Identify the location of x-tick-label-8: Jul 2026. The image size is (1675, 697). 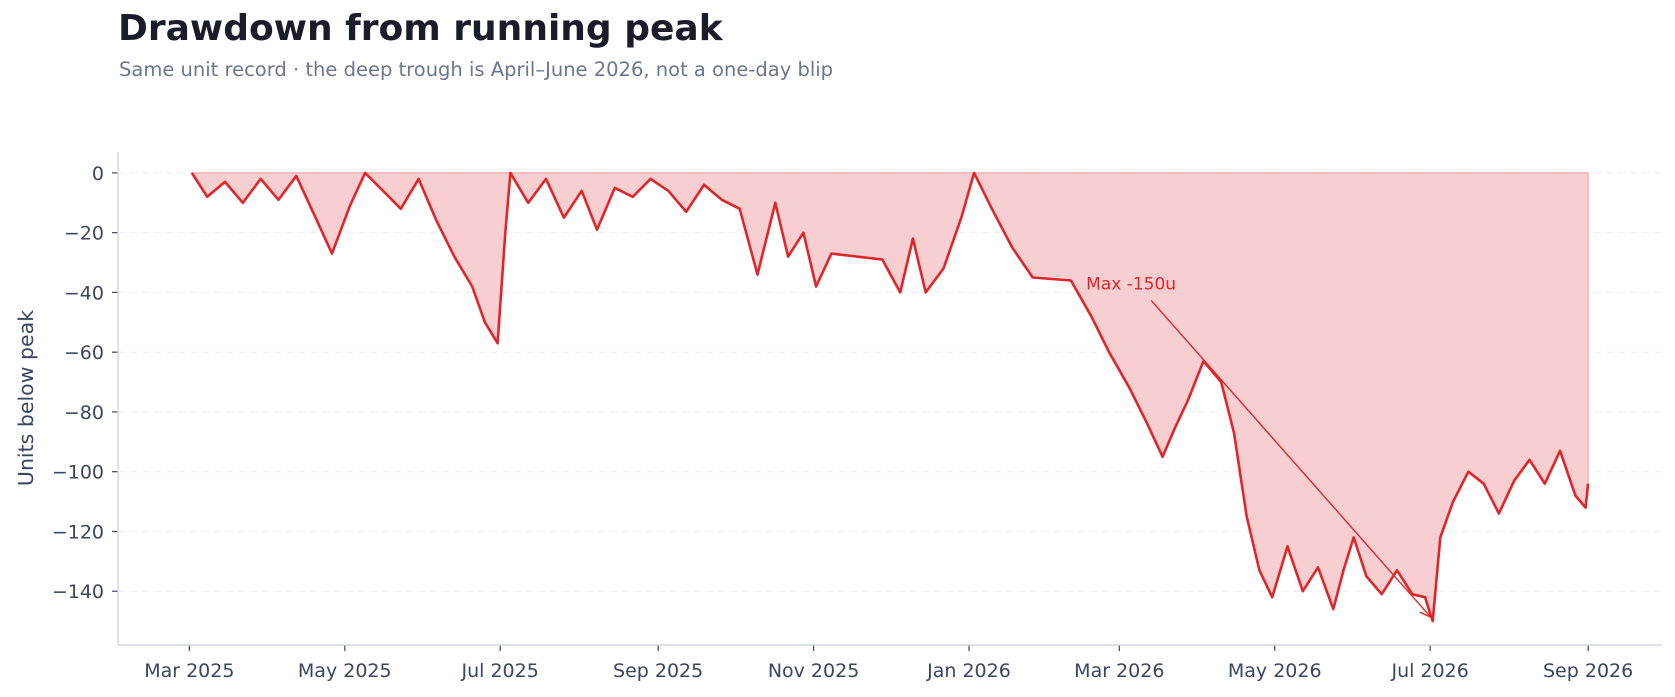
(1429, 671).